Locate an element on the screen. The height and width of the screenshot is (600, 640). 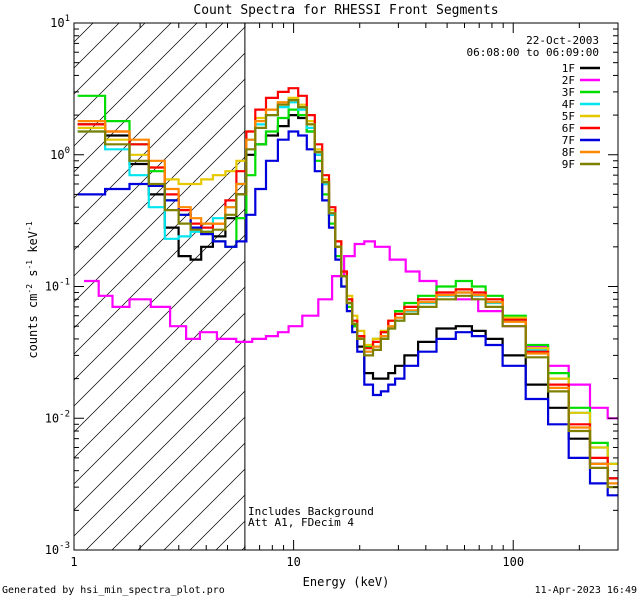
y-tick-label: 10⁰ is located at coordinates (60, 154).